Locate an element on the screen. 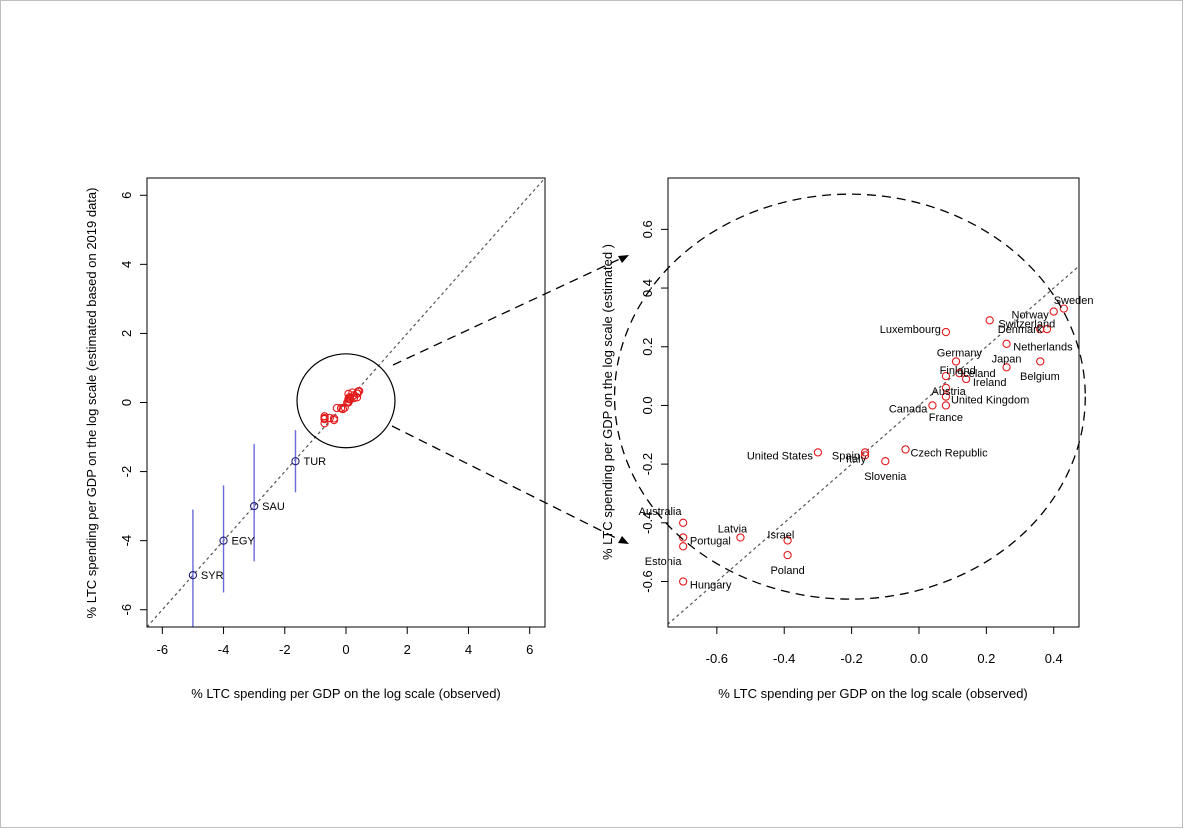 The height and width of the screenshot is (829, 1183). x-tick-label: -0.6 is located at coordinates (717, 658).